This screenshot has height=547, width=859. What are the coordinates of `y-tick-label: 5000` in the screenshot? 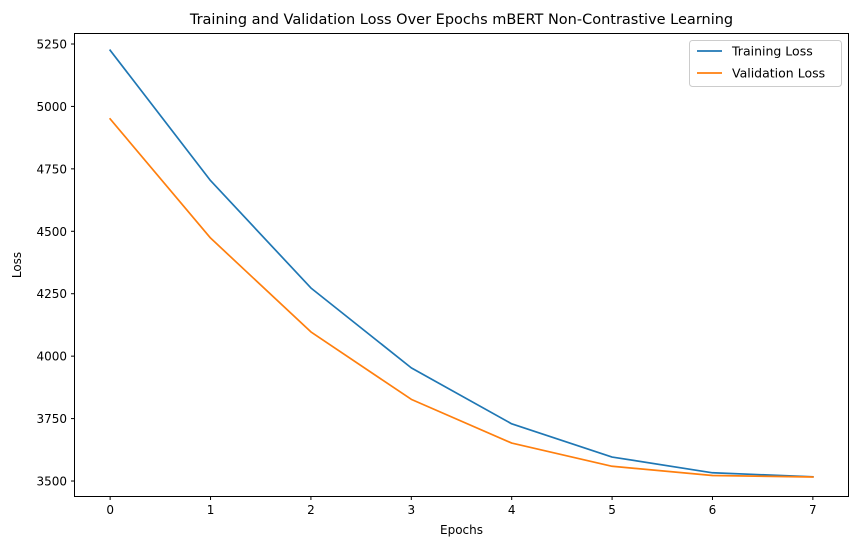 It's located at (51, 107).